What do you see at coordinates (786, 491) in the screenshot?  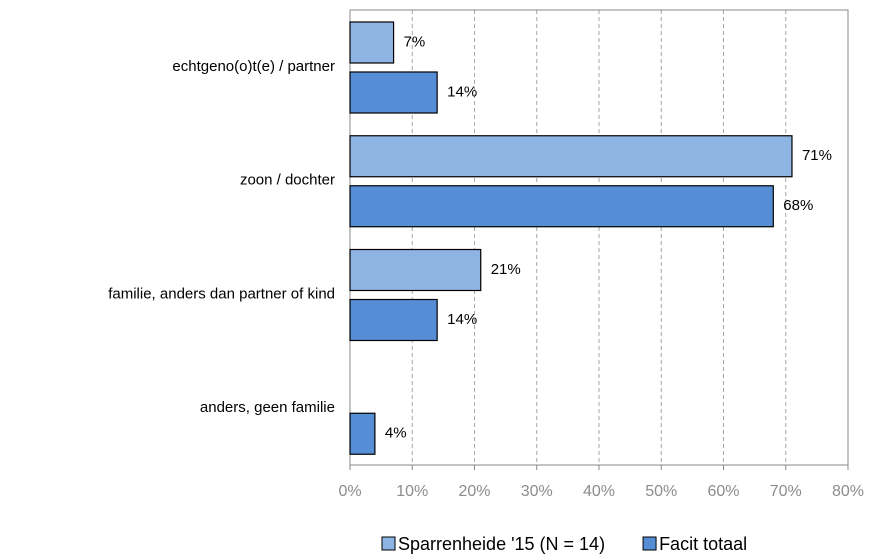 I see `x-tick-label: 70%` at bounding box center [786, 491].